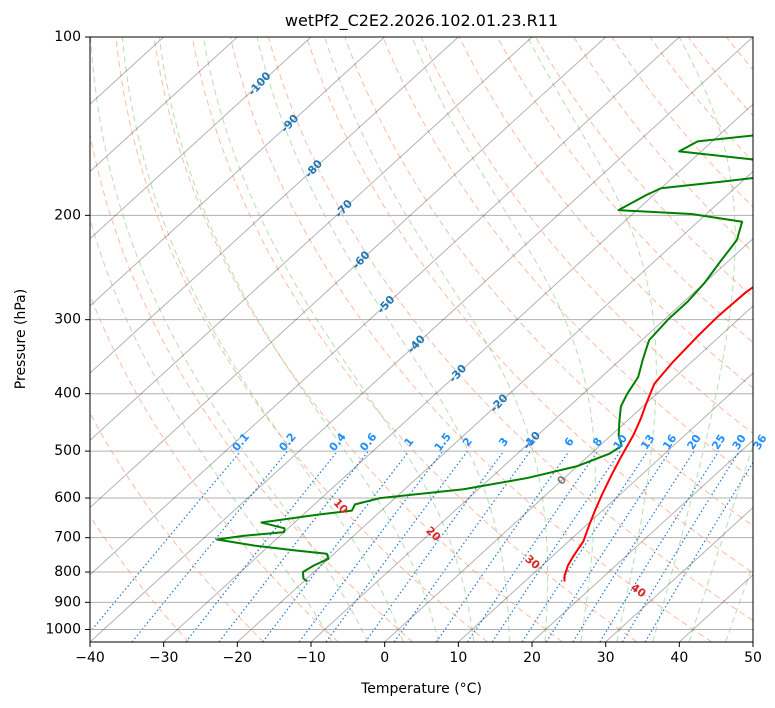 This screenshot has height=708, width=775. I want to click on y-tick-label: 900, so click(67, 602).